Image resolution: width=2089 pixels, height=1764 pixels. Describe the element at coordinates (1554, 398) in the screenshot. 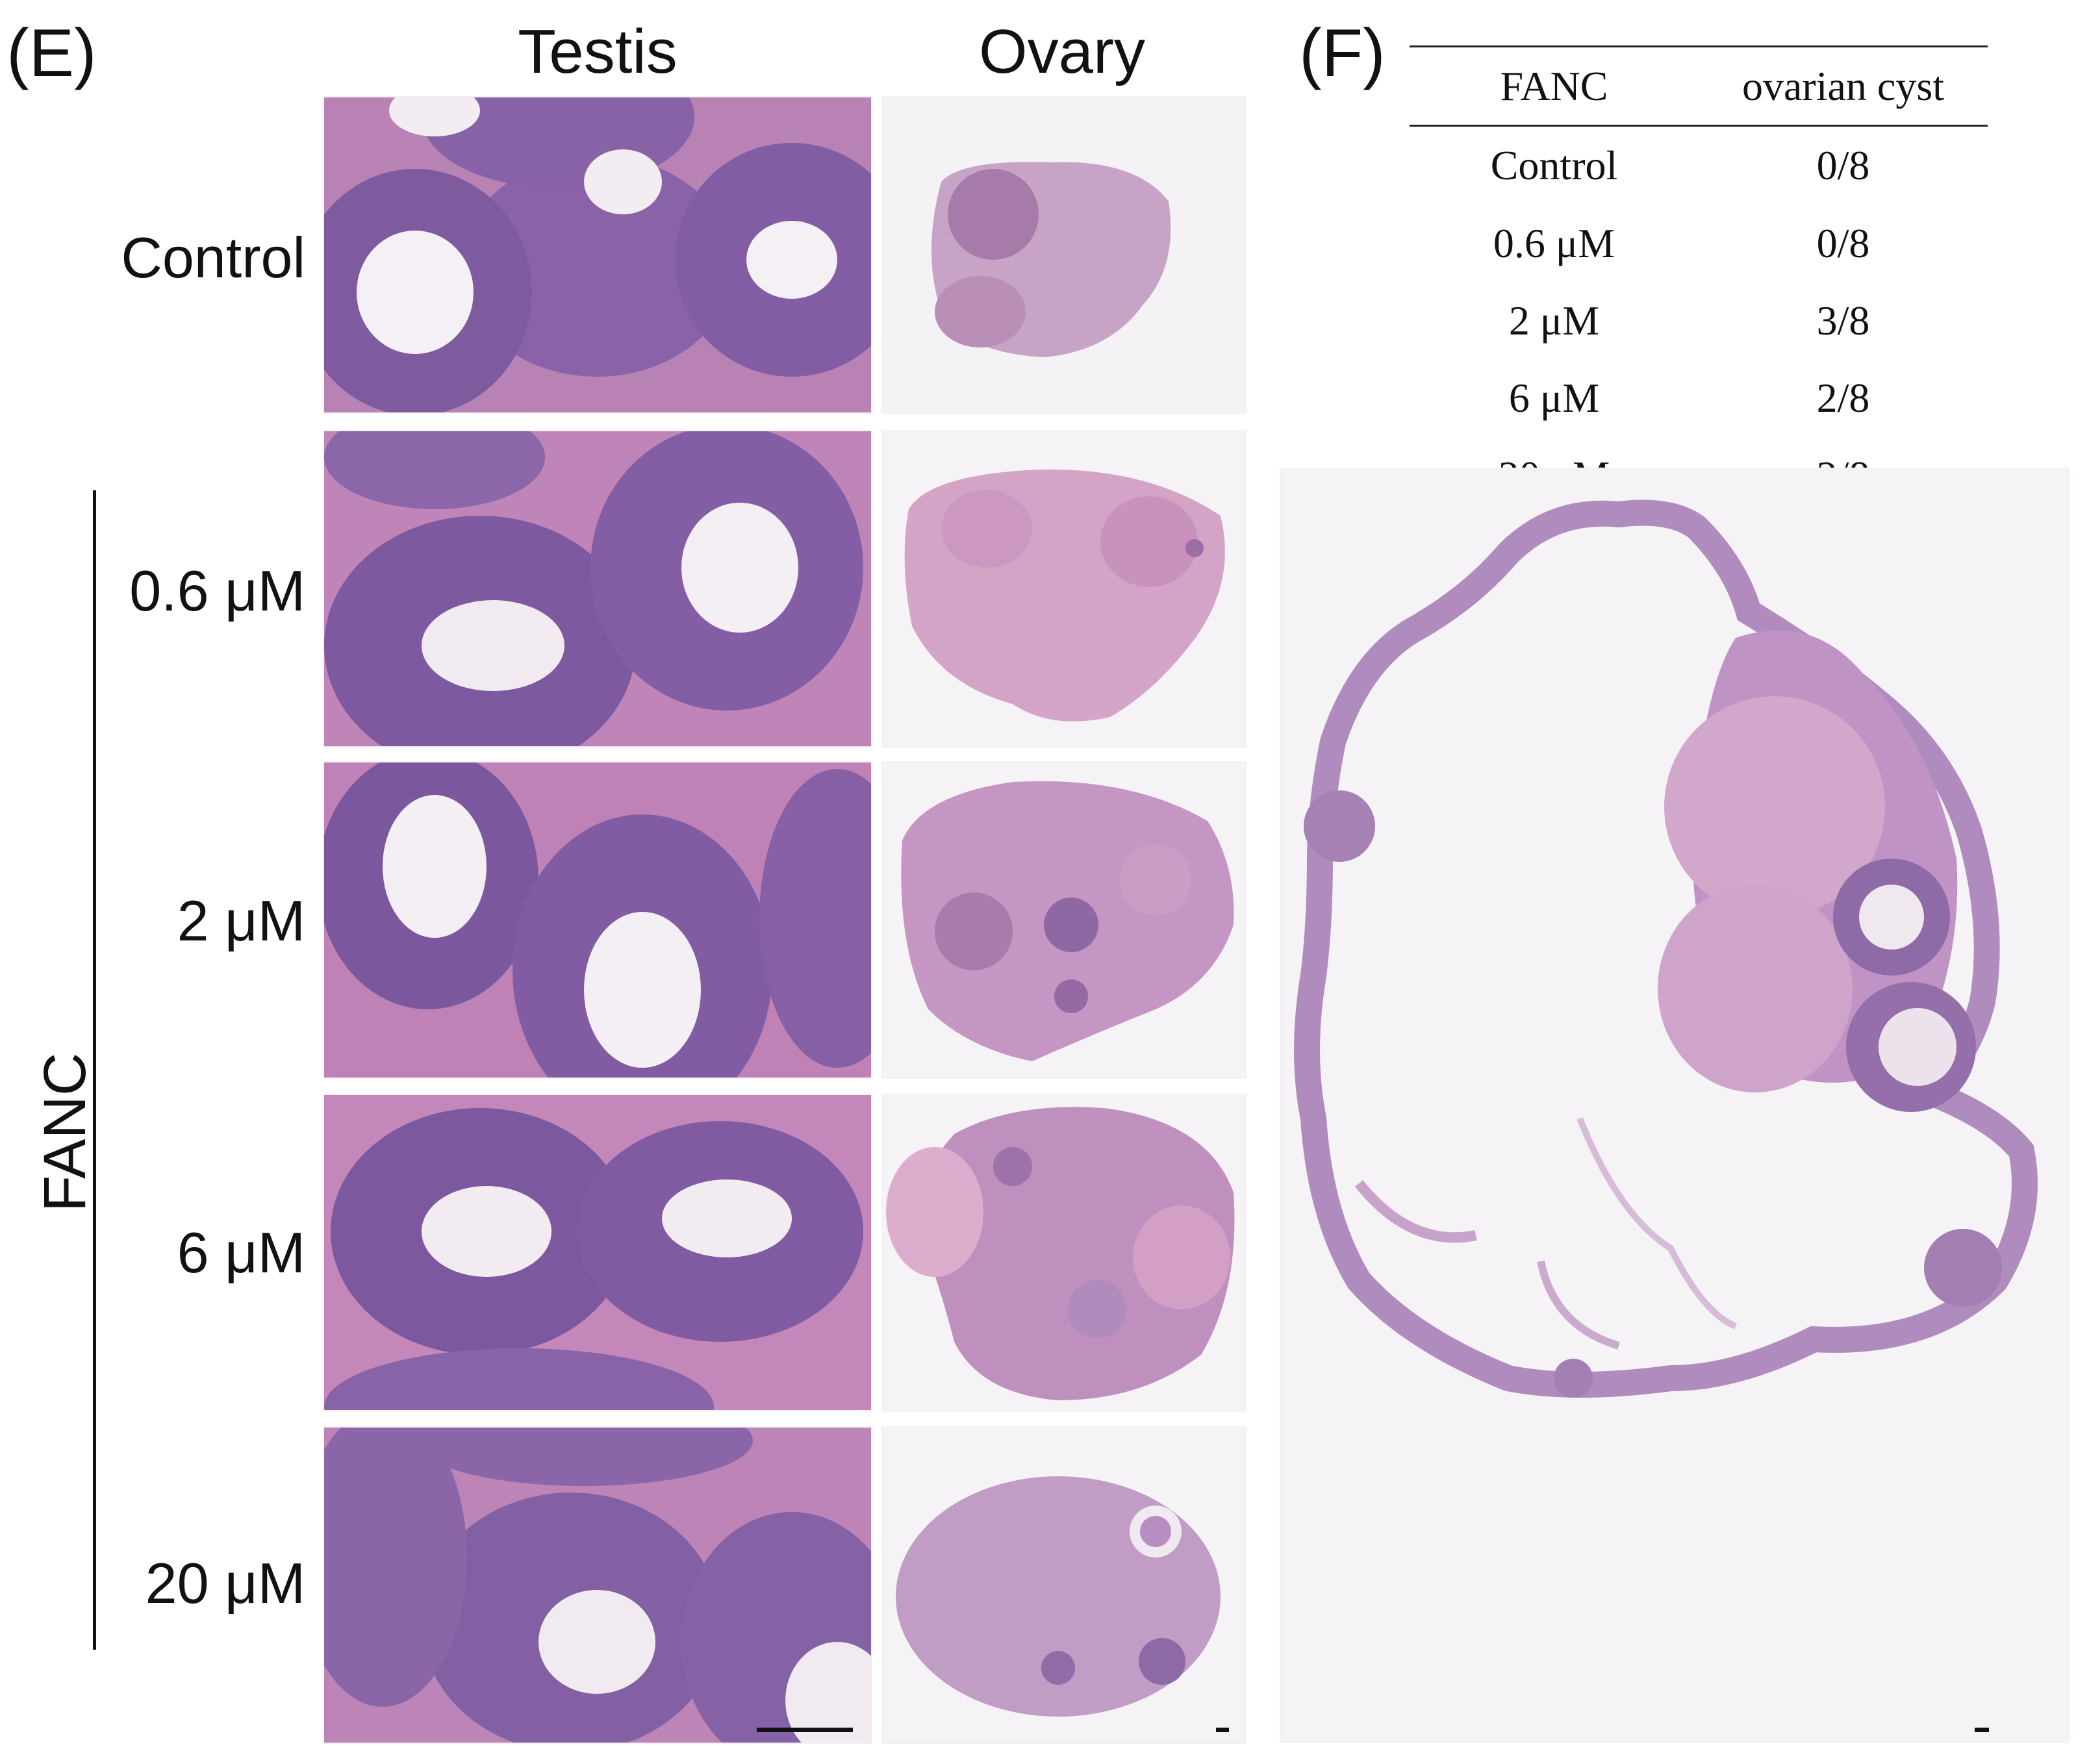

I see `table-cell-dose: 6 μM` at that location.